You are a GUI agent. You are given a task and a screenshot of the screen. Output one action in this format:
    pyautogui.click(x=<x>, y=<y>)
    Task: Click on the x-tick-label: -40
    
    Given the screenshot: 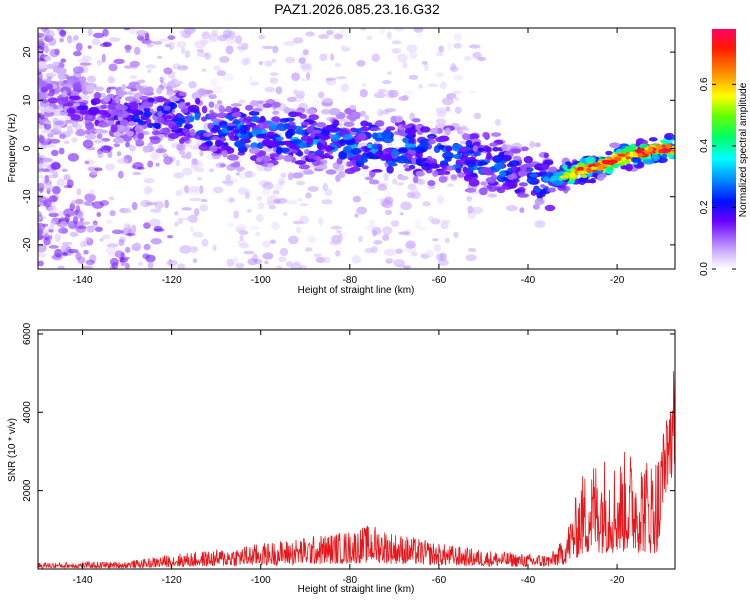 What is the action you would take?
    pyautogui.click(x=528, y=280)
    